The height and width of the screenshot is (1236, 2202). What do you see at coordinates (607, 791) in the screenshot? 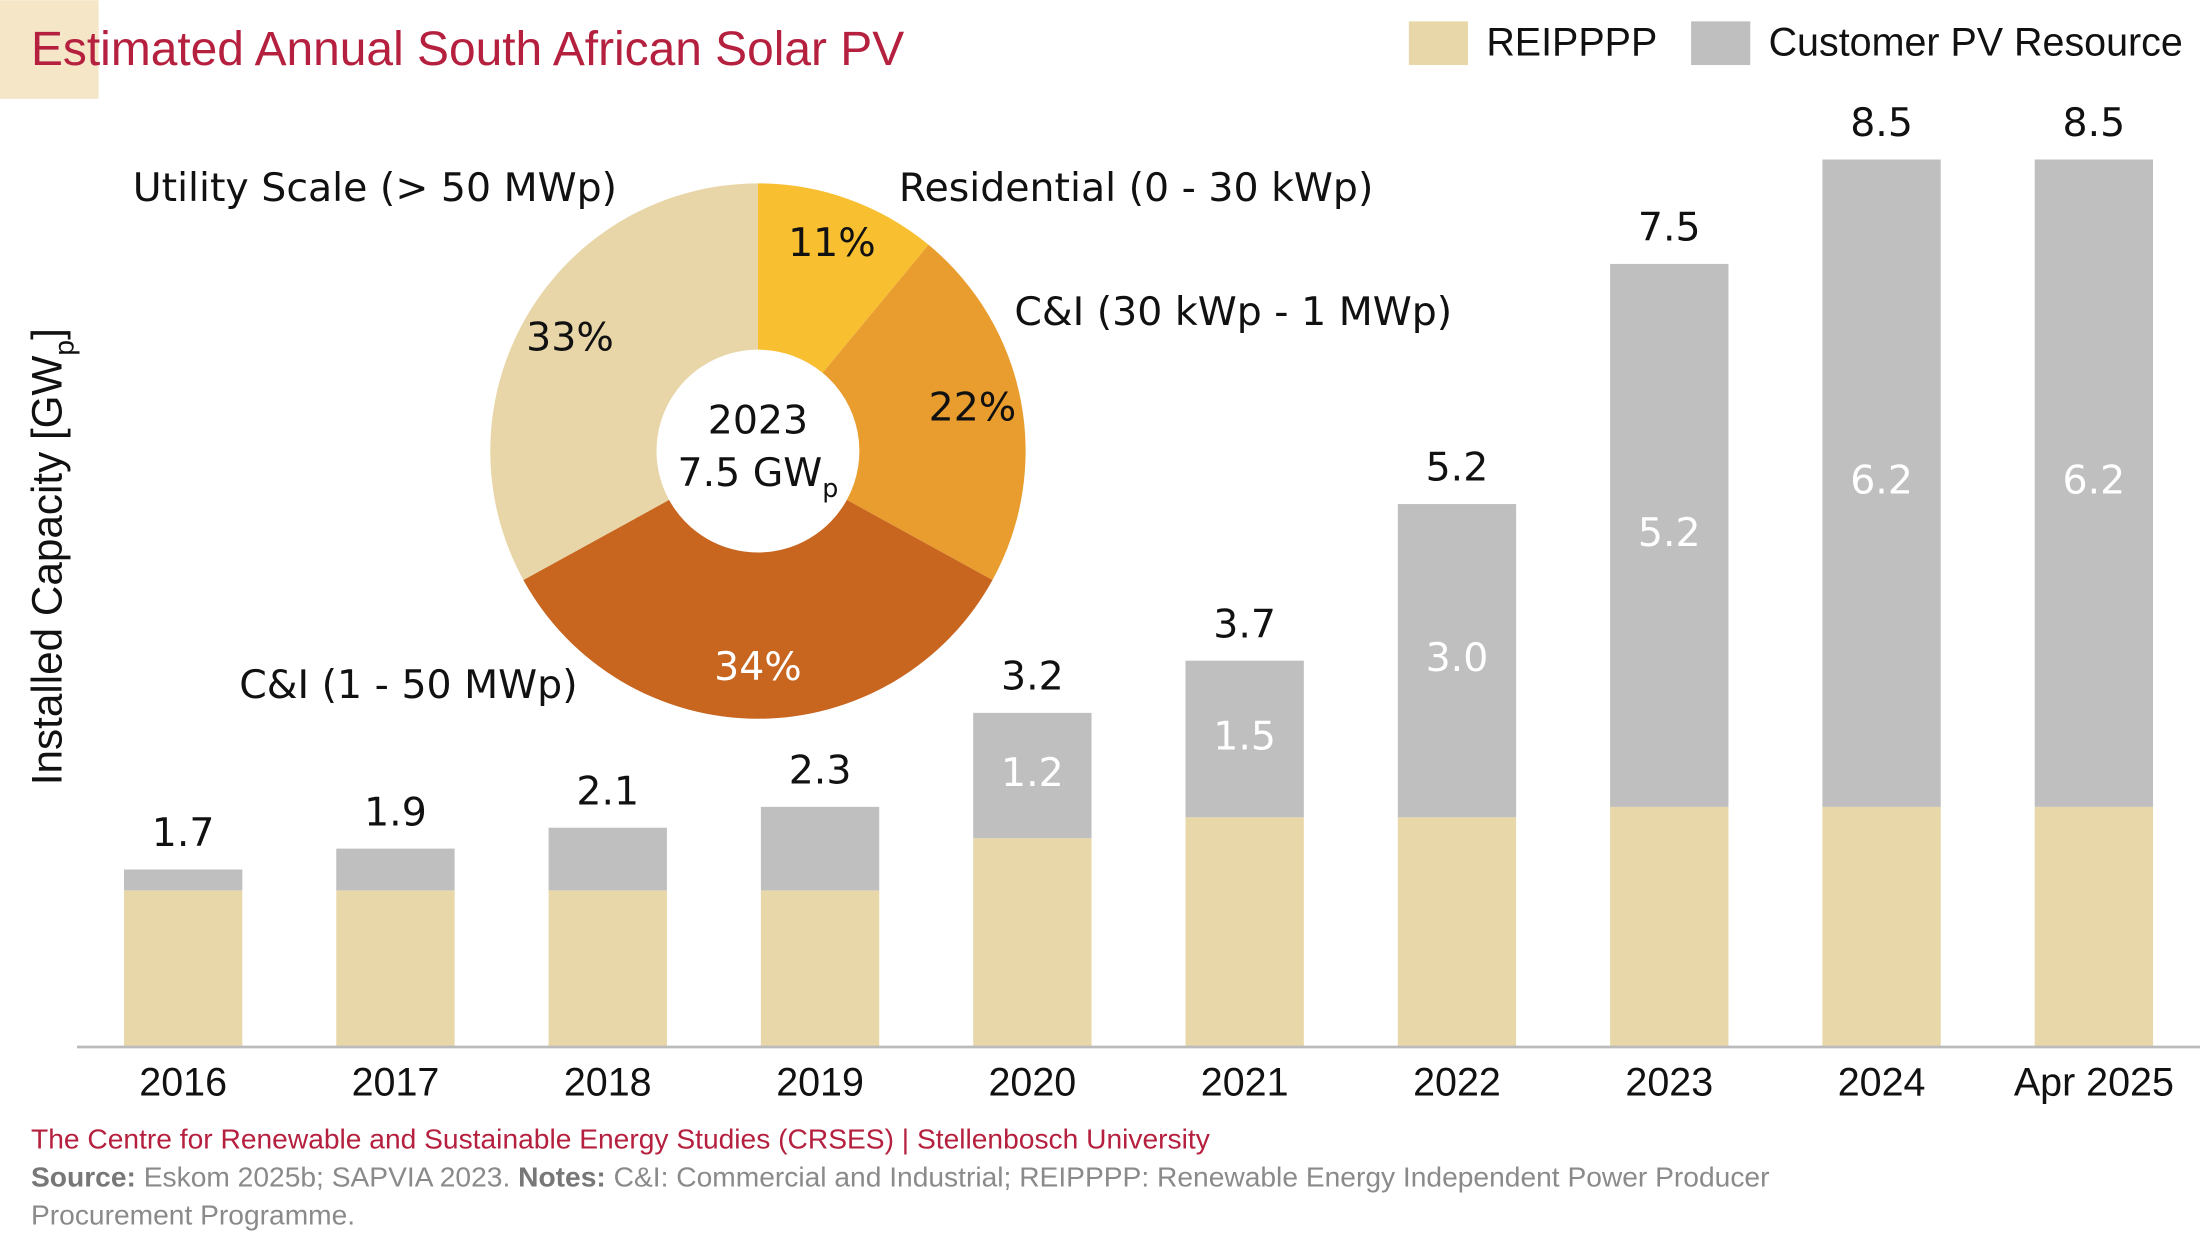
I see `total-label: 2.1` at bounding box center [607, 791].